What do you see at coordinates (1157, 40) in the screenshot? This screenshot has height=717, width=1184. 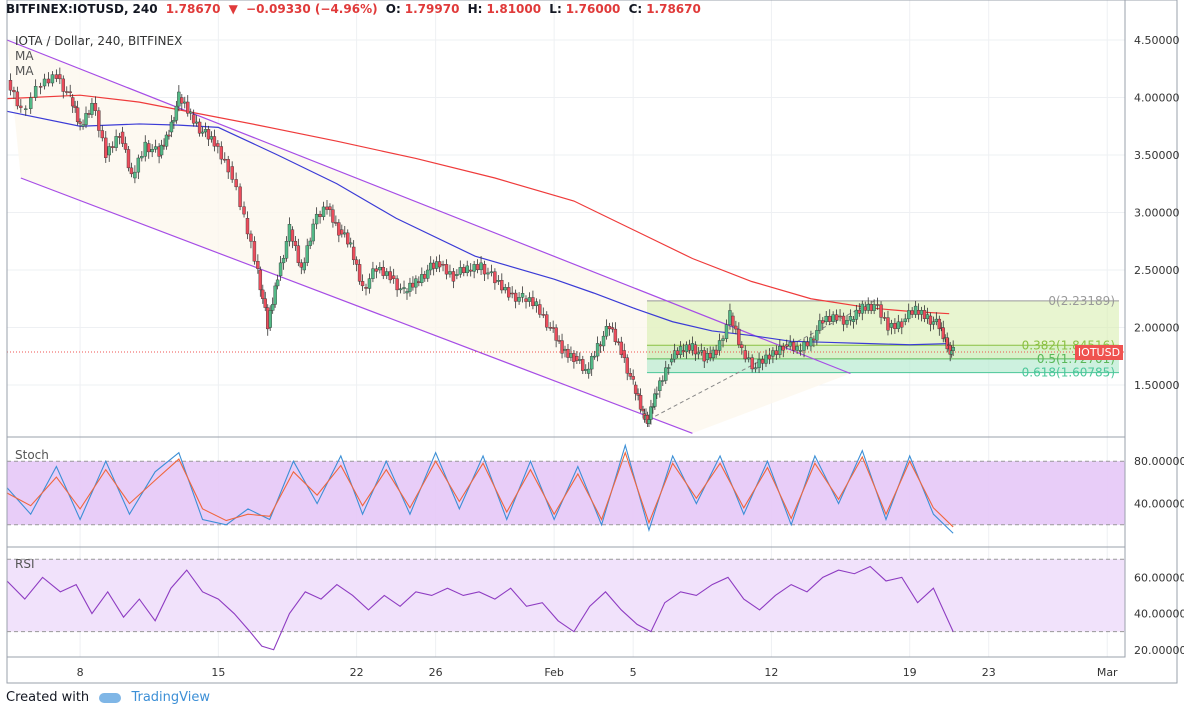 I see `y-tick-label: 4.50000` at bounding box center [1157, 40].